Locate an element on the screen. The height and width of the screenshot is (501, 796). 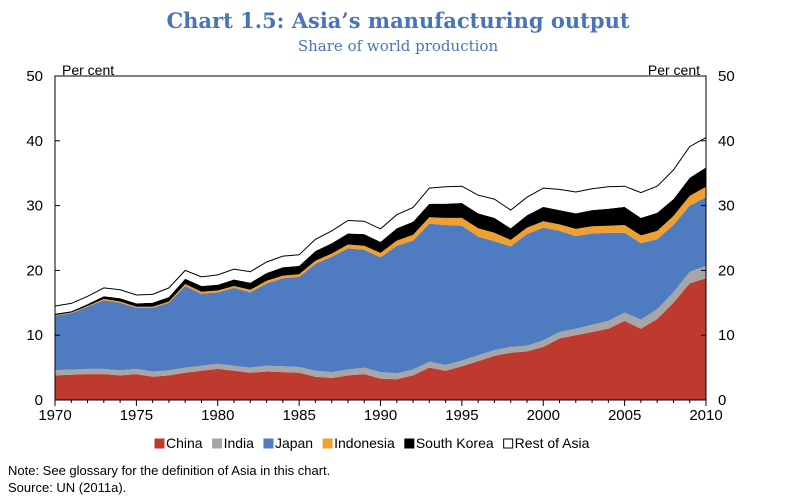
y-tick-label-right: 50 is located at coordinates (726, 76).